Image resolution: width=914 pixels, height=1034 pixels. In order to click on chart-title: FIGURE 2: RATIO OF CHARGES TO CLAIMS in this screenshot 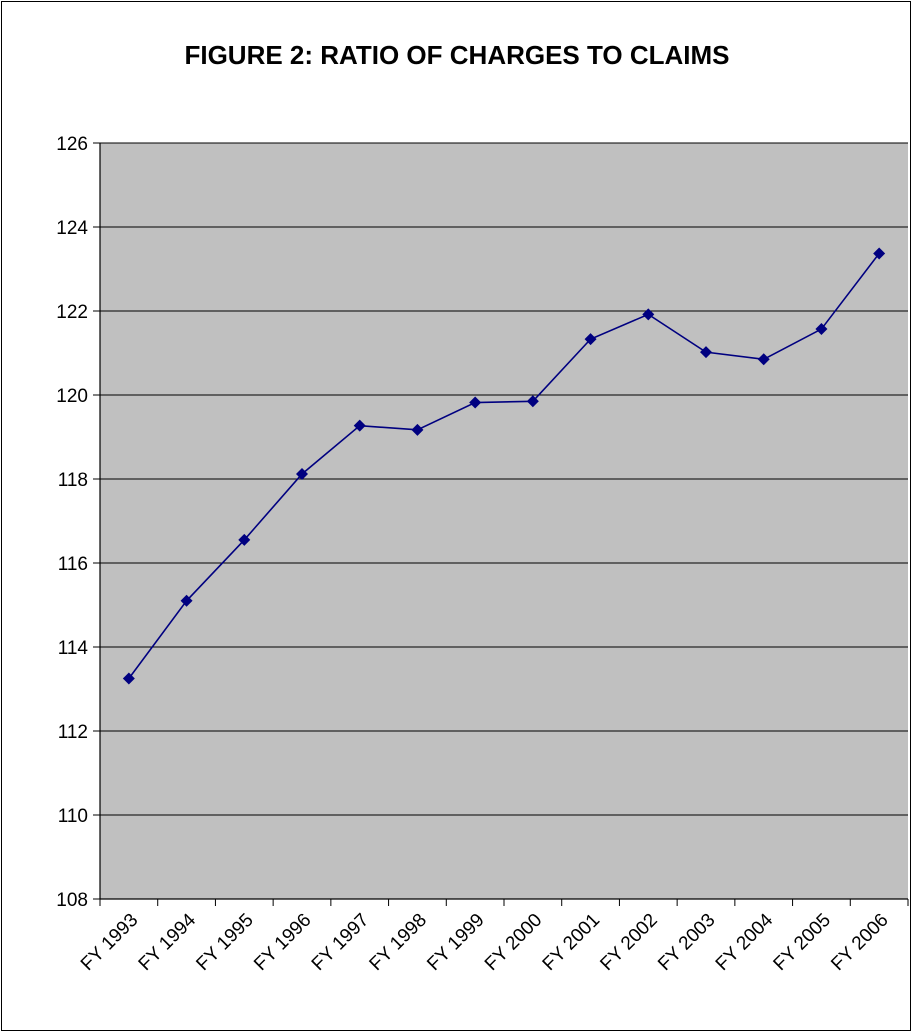, I will do `click(456, 55)`.